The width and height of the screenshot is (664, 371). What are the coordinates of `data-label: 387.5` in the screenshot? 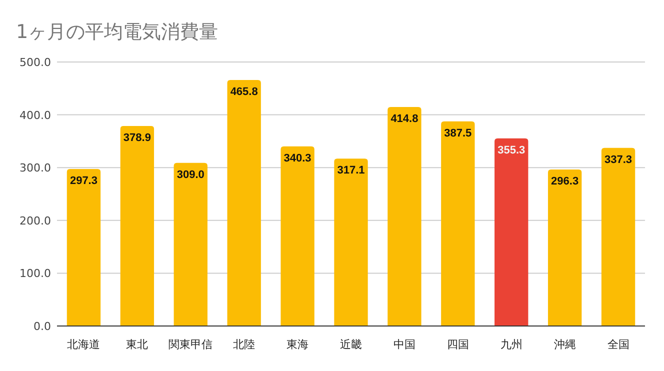 It's located at (458, 133).